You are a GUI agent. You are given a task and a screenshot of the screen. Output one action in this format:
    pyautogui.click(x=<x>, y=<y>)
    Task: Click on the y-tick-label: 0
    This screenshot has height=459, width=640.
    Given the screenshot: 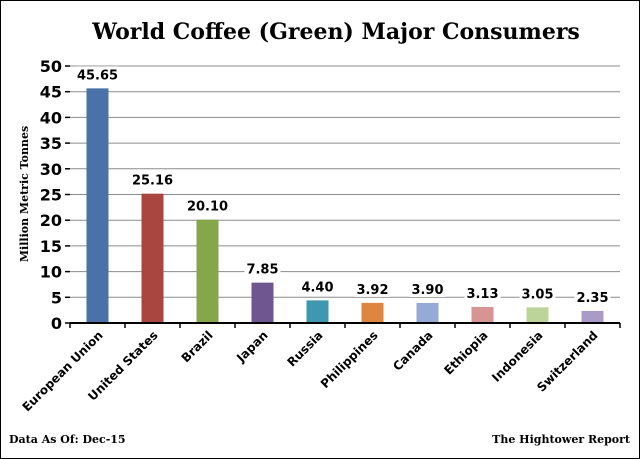 What is the action you would take?
    pyautogui.click(x=56, y=323)
    